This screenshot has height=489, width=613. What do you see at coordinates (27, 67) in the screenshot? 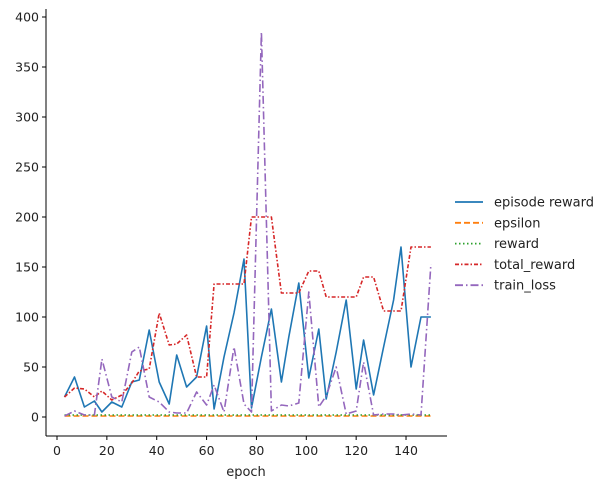
I see `y-tick-label: 350` at bounding box center [27, 67].